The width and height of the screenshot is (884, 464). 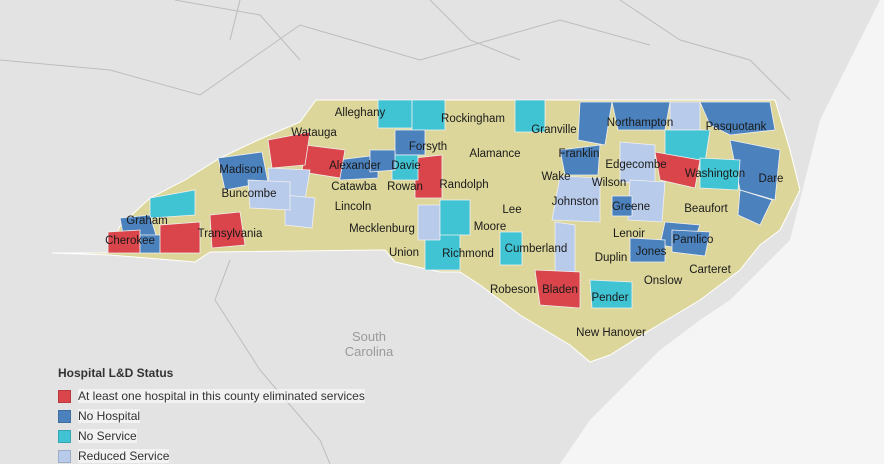 I want to click on county-label-cherokee: Cherokee, so click(x=130, y=241).